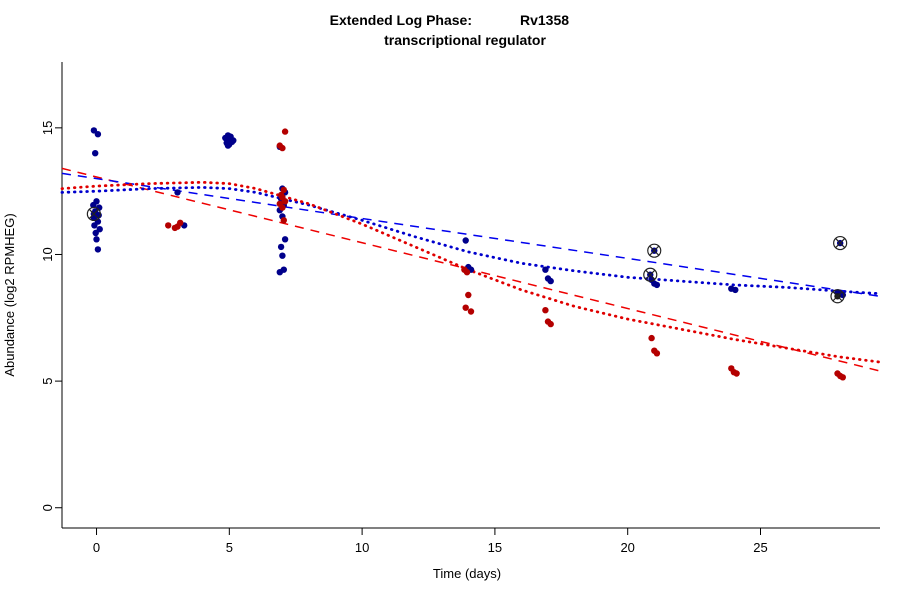 This screenshot has height=600, width=900. What do you see at coordinates (47, 128) in the screenshot?
I see `y-tick-label: 15` at bounding box center [47, 128].